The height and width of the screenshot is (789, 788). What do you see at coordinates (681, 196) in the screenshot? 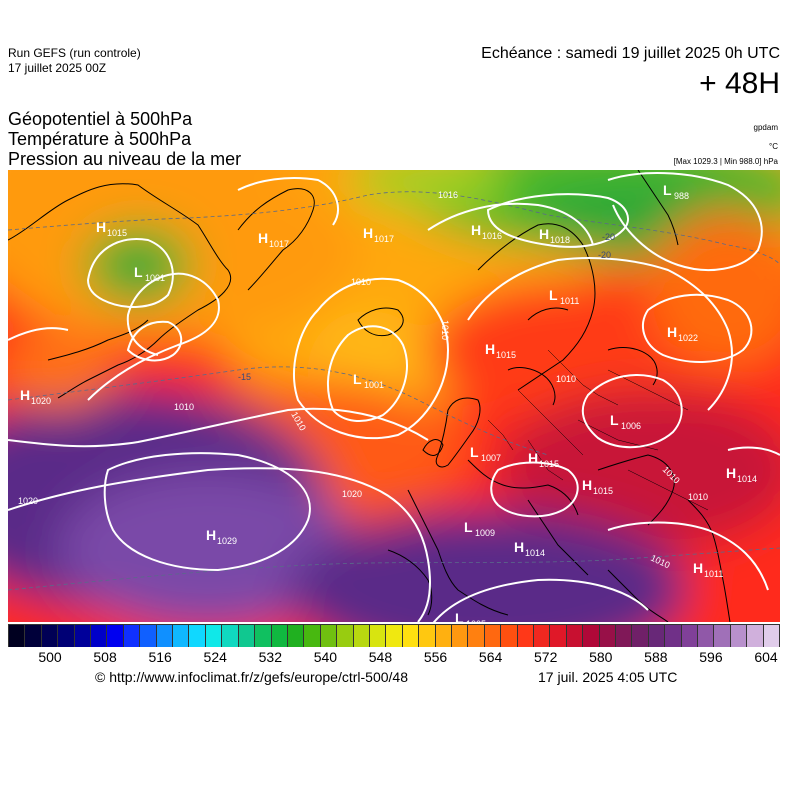
I see `pressure-system-value: 988` at bounding box center [681, 196].